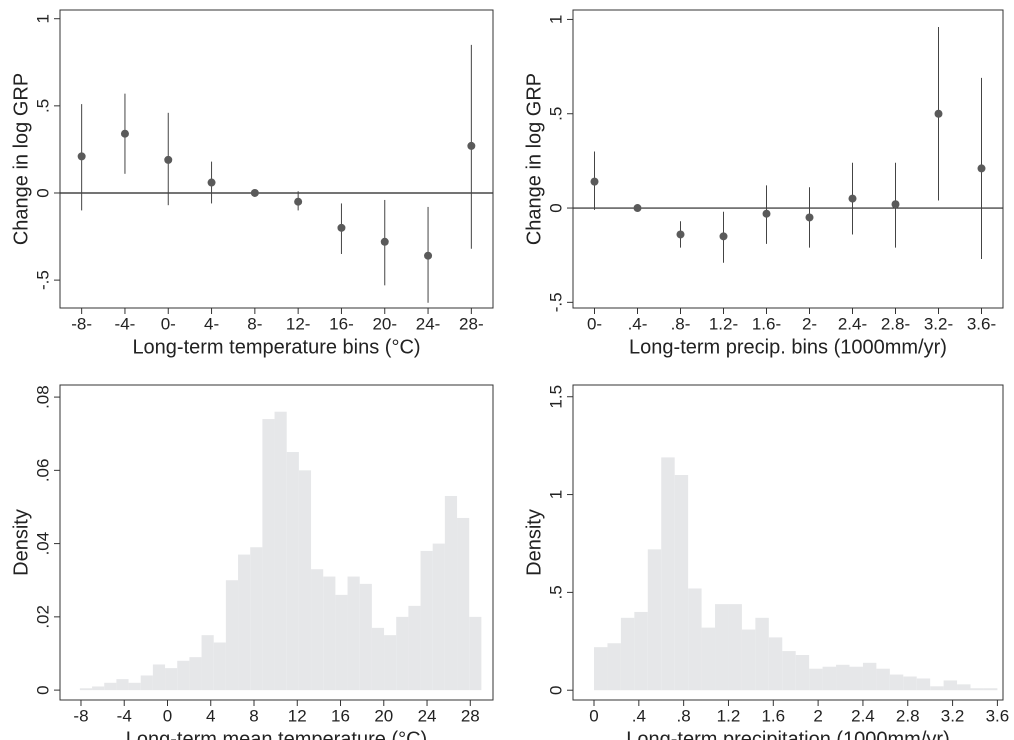  Describe the element at coordinates (210, 715) in the screenshot. I see `x-tick-label: 4` at that location.